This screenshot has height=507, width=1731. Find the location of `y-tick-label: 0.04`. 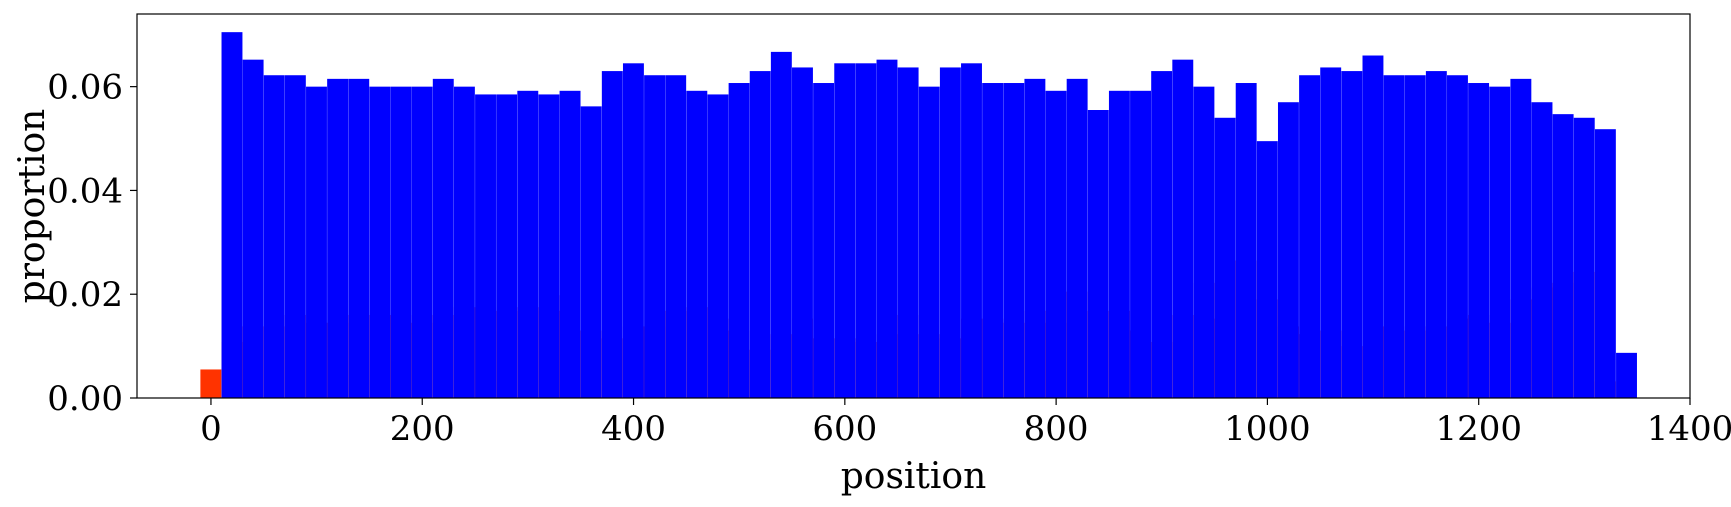

y-tick-label: 0.04 is located at coordinates (85, 191).